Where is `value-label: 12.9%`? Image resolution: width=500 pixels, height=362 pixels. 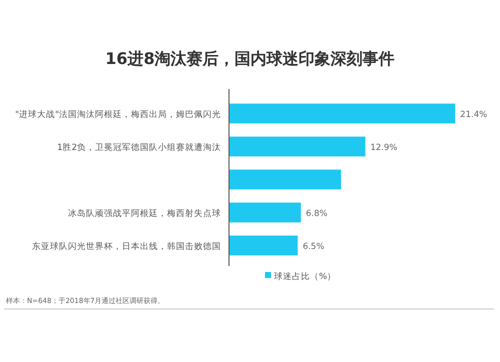 value-label: 12.9% is located at coordinates (384, 148).